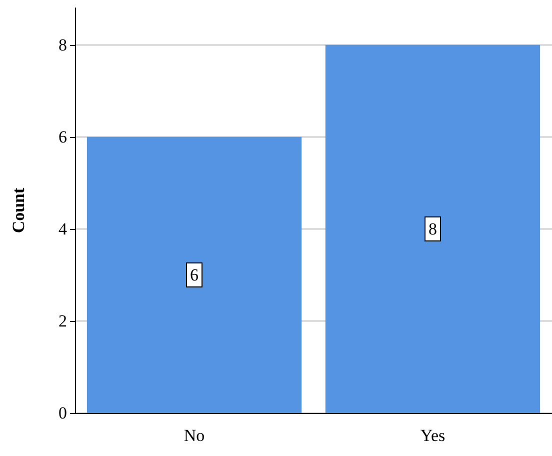 Image resolution: width=552 pixels, height=456 pixels. What do you see at coordinates (62, 413) in the screenshot?
I see `y-tick-label: 0` at bounding box center [62, 413].